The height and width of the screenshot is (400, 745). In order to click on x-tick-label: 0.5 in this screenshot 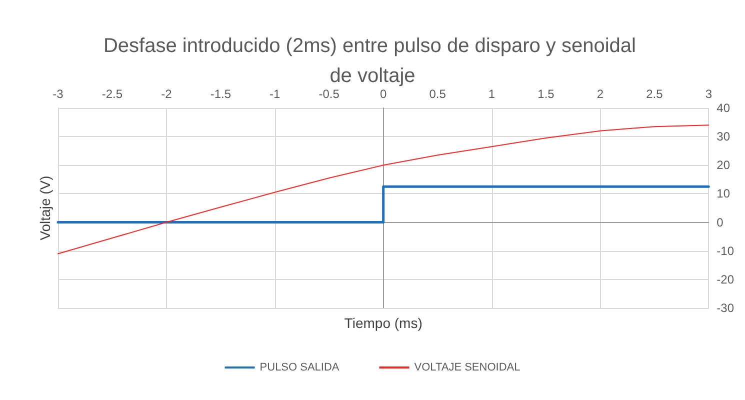, I will do `click(437, 94)`.